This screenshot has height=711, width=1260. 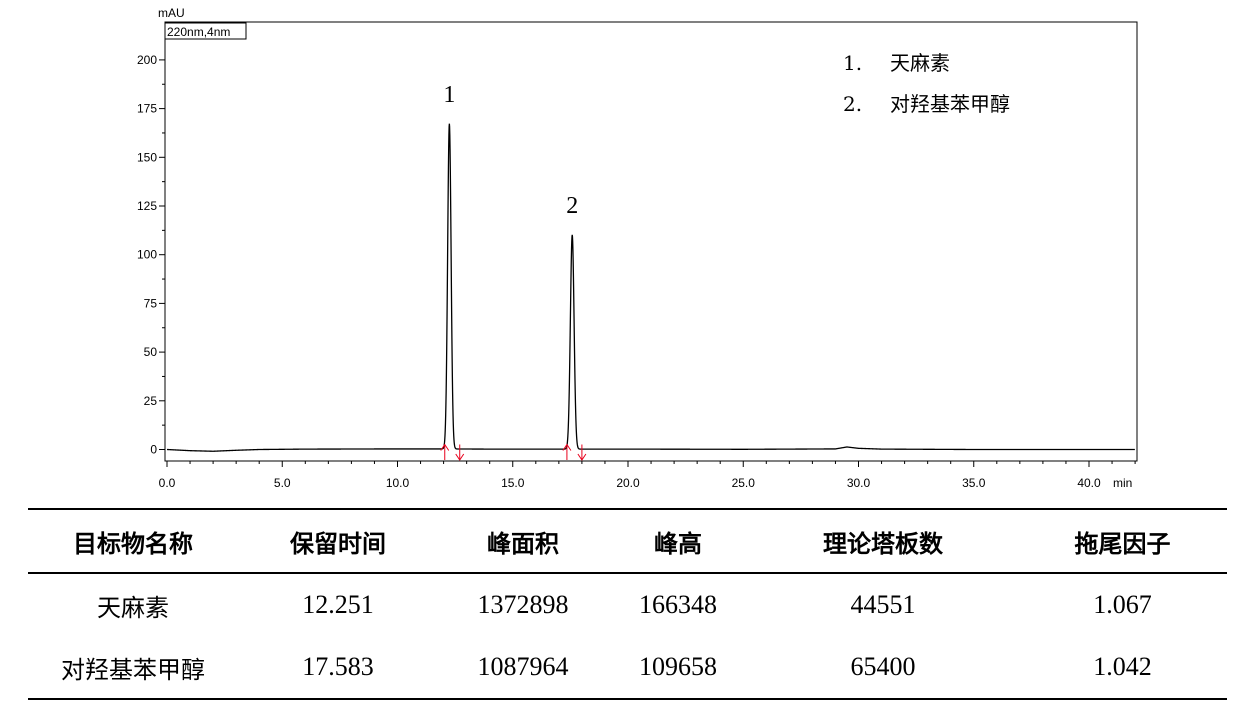 I want to click on y-tick-label: 25, so click(x=151, y=401).